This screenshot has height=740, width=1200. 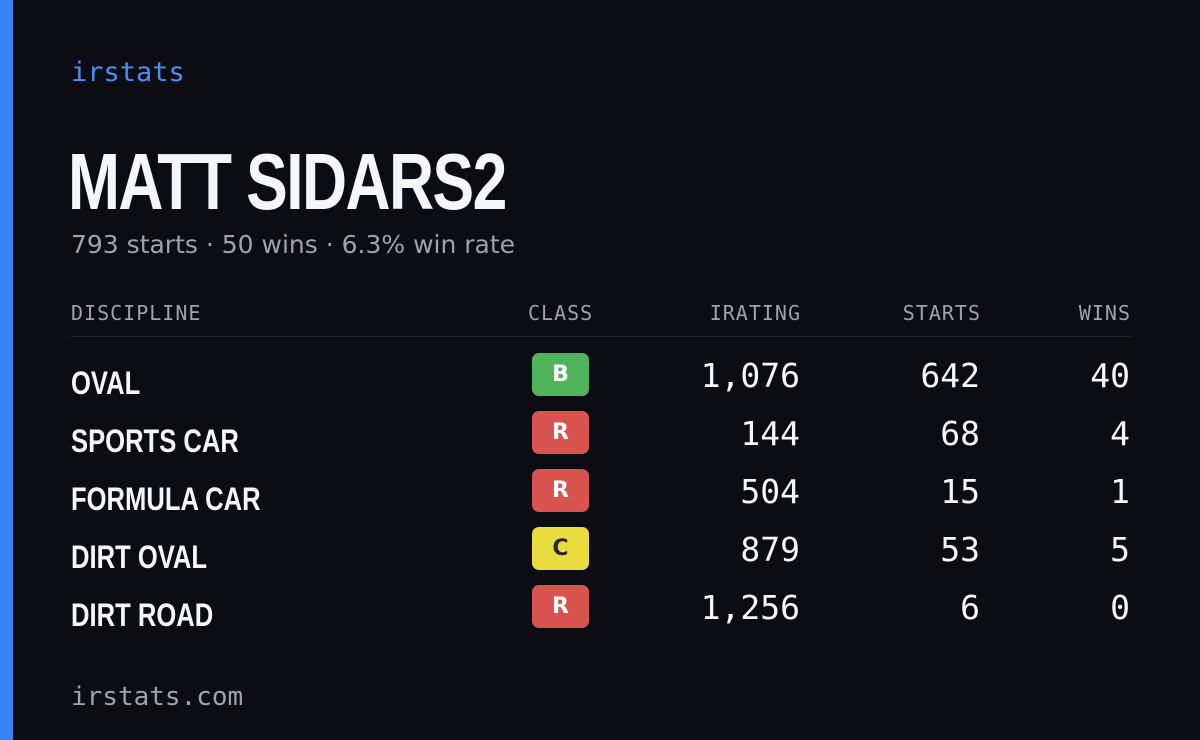 What do you see at coordinates (770, 433) in the screenshot?
I see `irating-value: 144` at bounding box center [770, 433].